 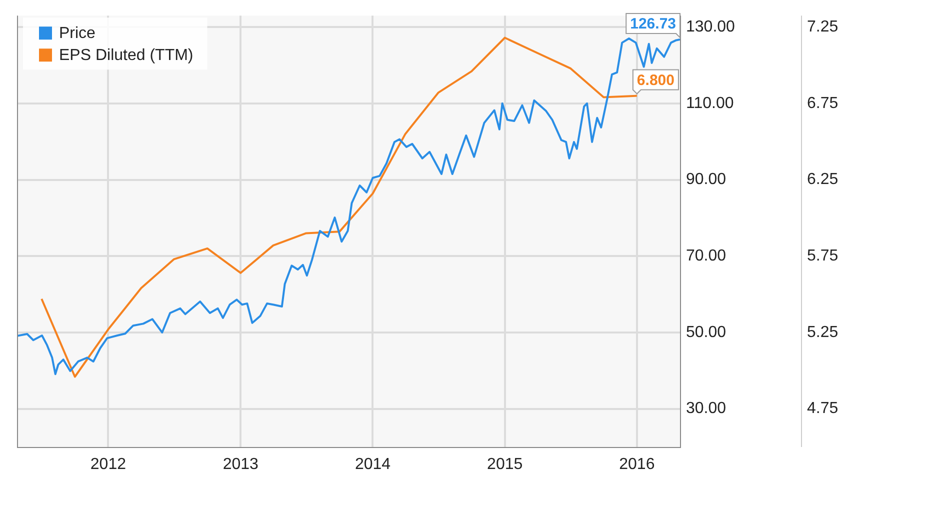 I want to click on y-tick-label: 30.00, so click(x=706, y=409).